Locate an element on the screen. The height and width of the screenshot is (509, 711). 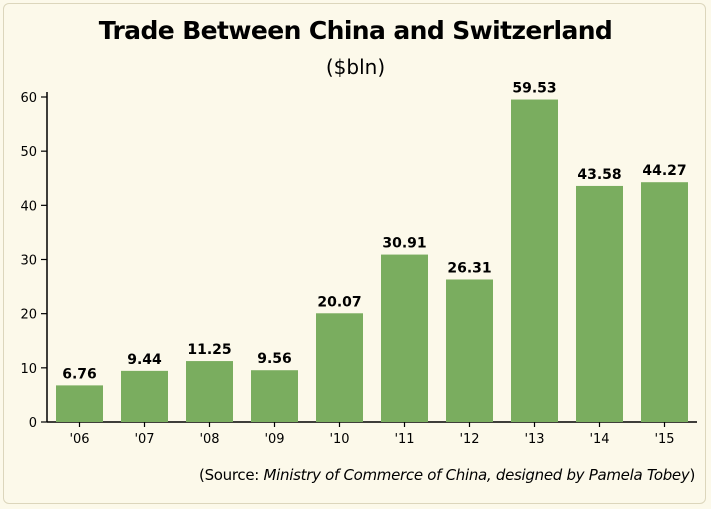
y-tick-label: 10 is located at coordinates (28, 369).